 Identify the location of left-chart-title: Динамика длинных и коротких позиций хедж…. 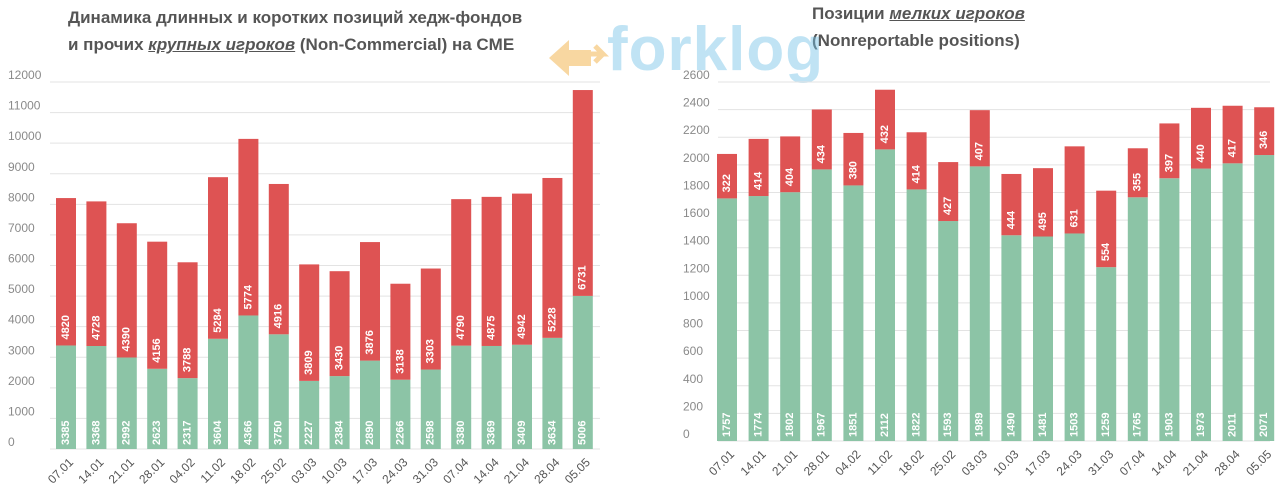
(295, 31).